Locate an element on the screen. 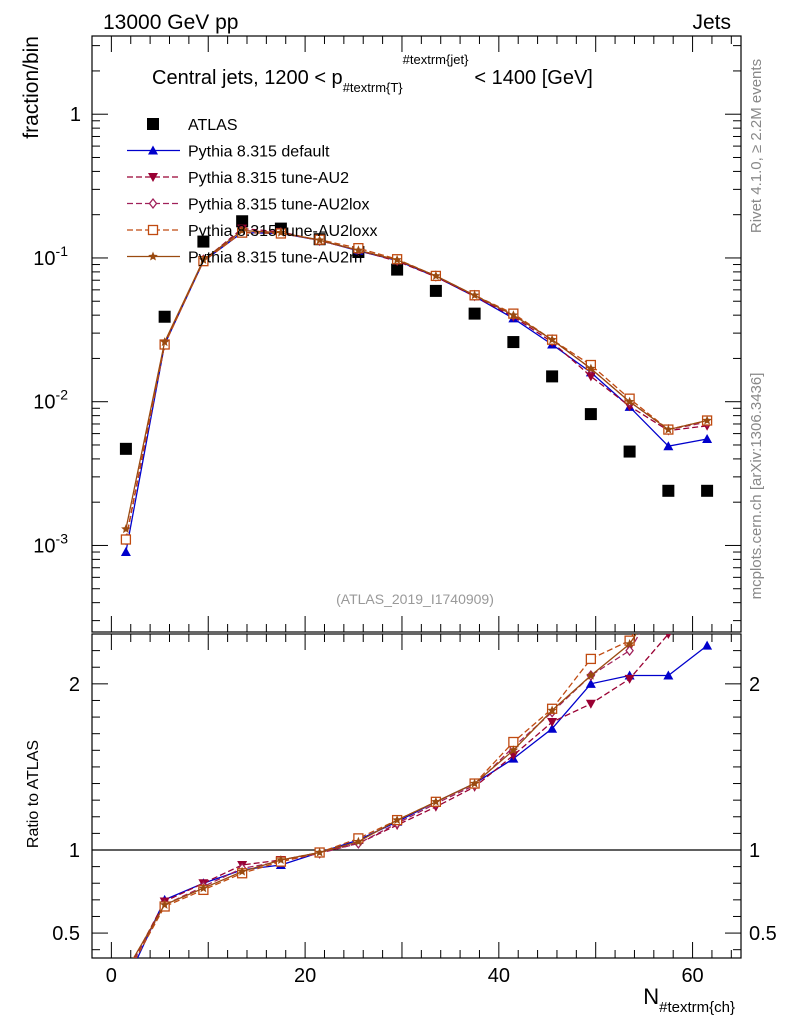  legend-label: Pythia 8.315 tune-AU2lox is located at coordinates (278, 205).